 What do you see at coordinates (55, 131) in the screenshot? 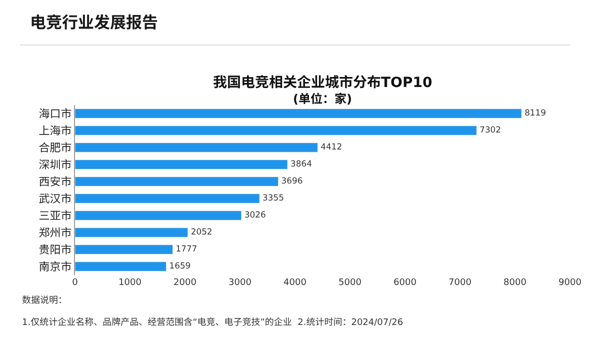
I see `y-tick-label: 上海市` at bounding box center [55, 131].